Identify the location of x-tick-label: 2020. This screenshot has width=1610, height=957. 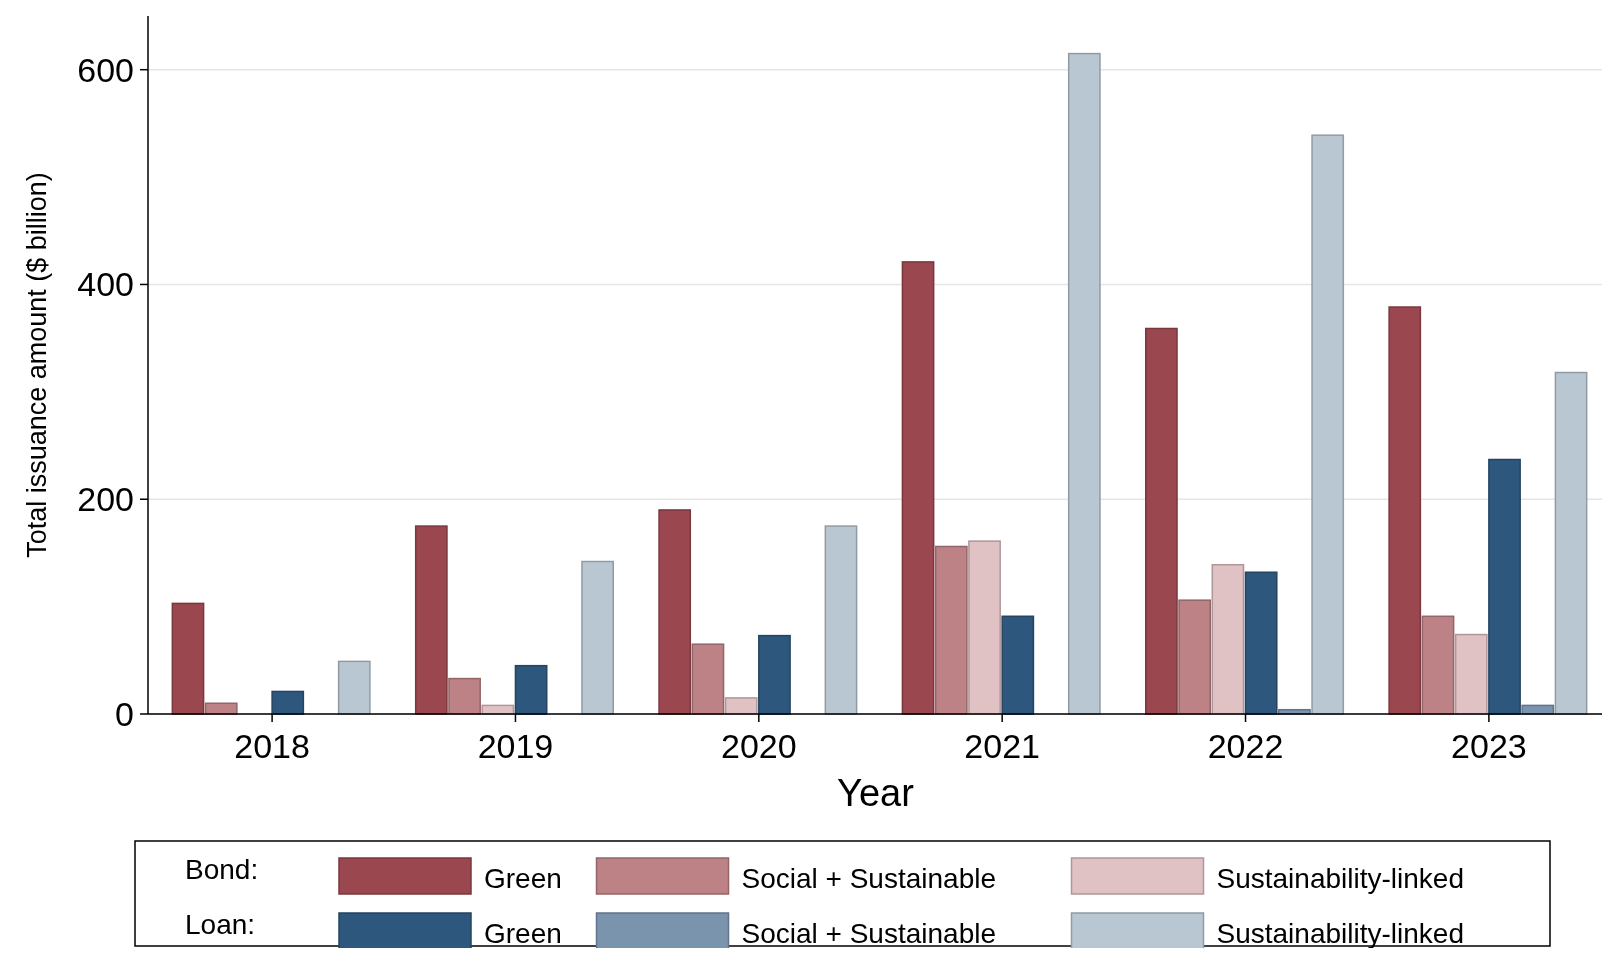
(759, 746).